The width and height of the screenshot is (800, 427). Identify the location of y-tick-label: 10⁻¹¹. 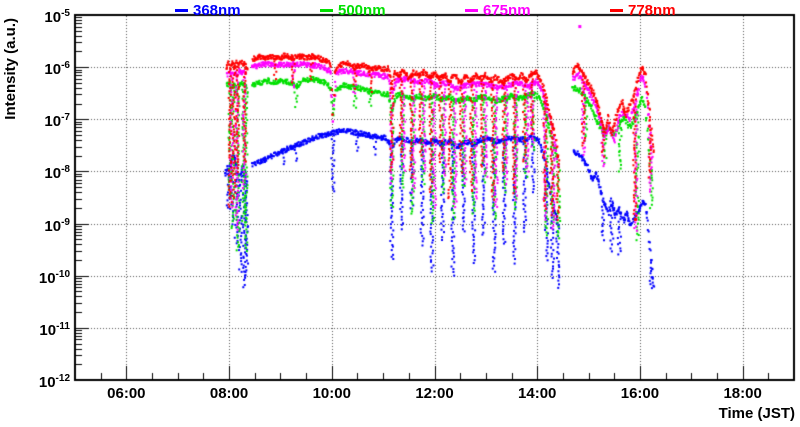
(54, 329).